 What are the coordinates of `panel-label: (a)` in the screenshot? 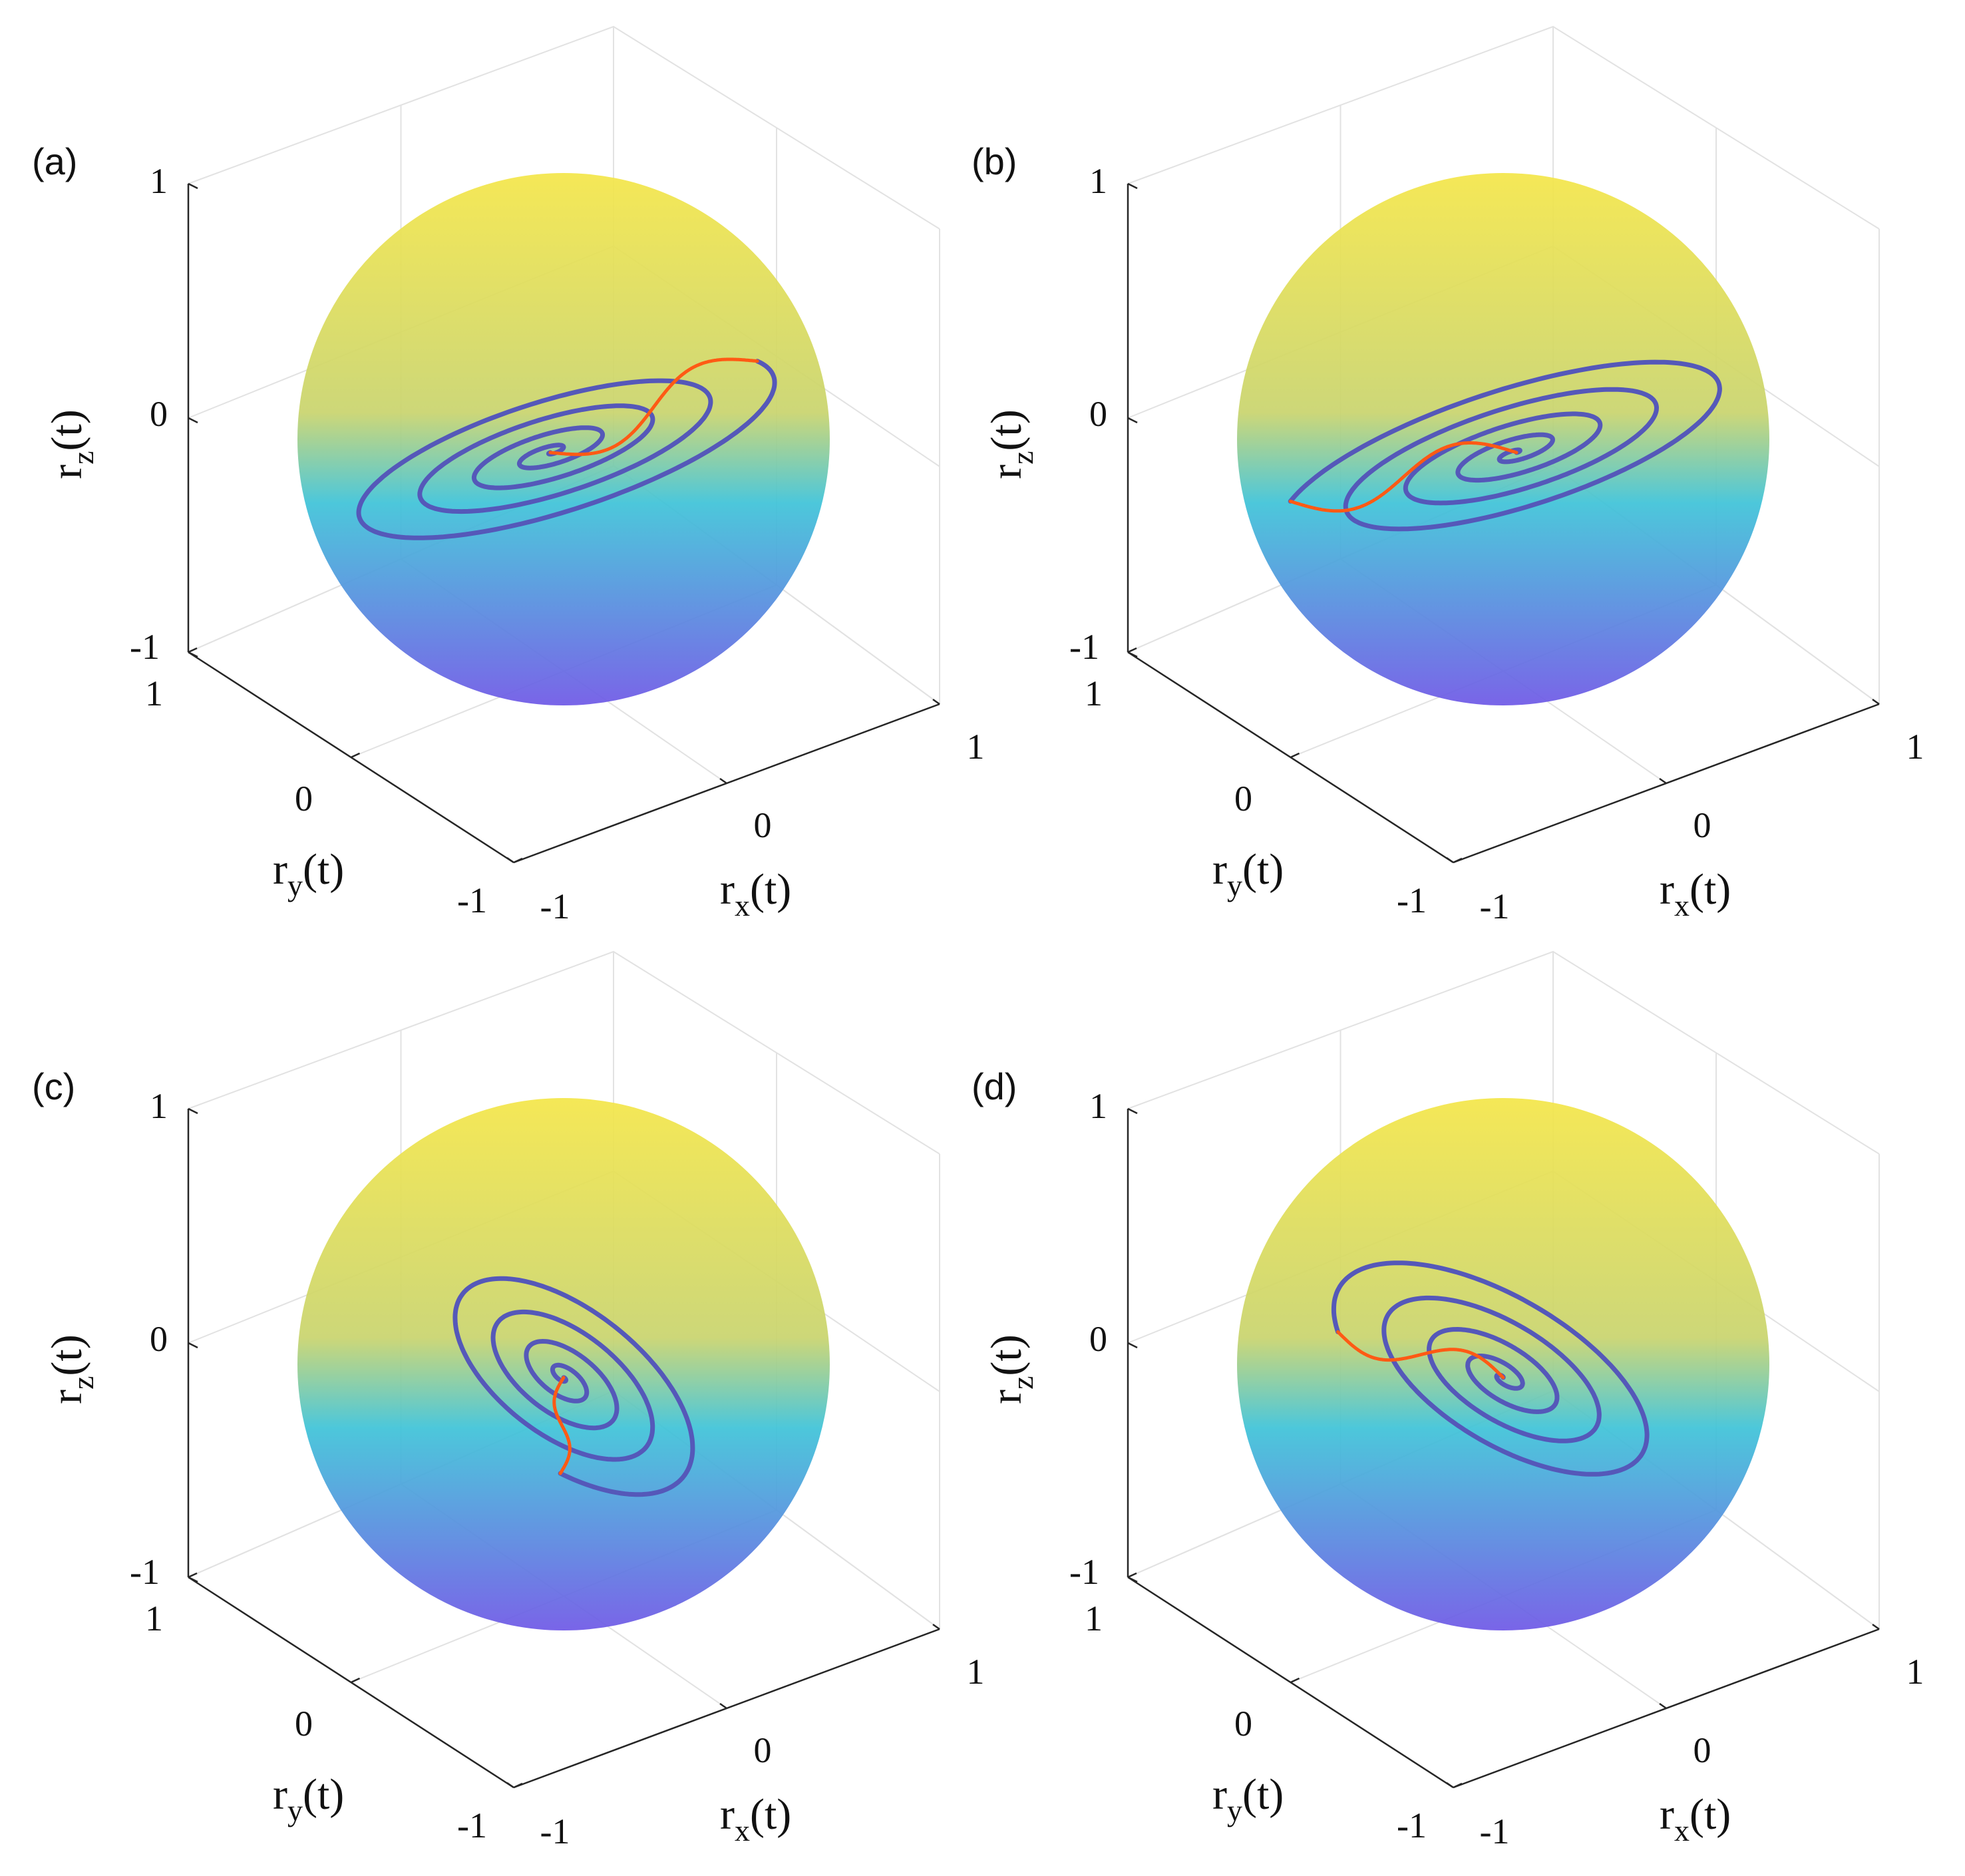 It's located at (55, 161).